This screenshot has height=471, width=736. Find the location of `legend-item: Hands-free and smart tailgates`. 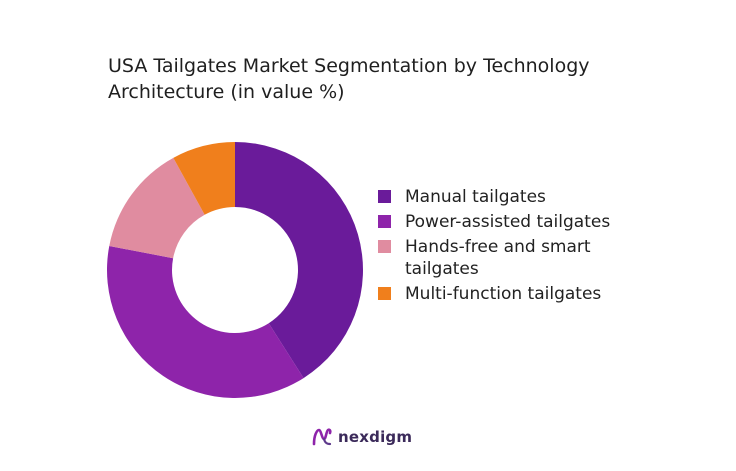

legend-item: Hands-free and smart tailgates is located at coordinates (528, 258).